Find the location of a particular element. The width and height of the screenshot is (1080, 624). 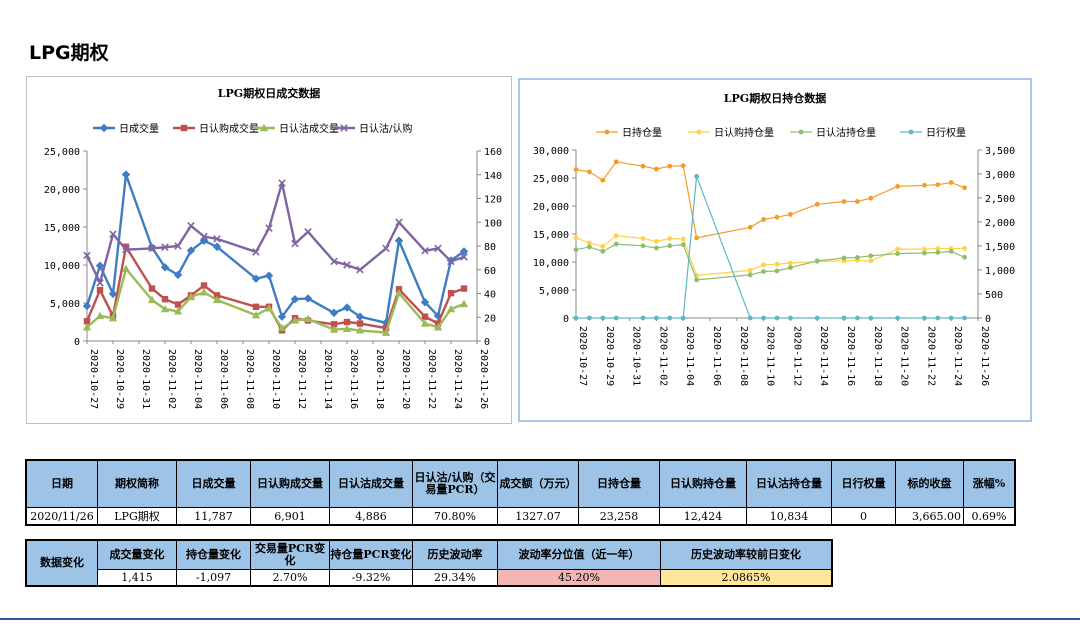

x-tick-label: 2020-10-29 is located at coordinates (119, 379).